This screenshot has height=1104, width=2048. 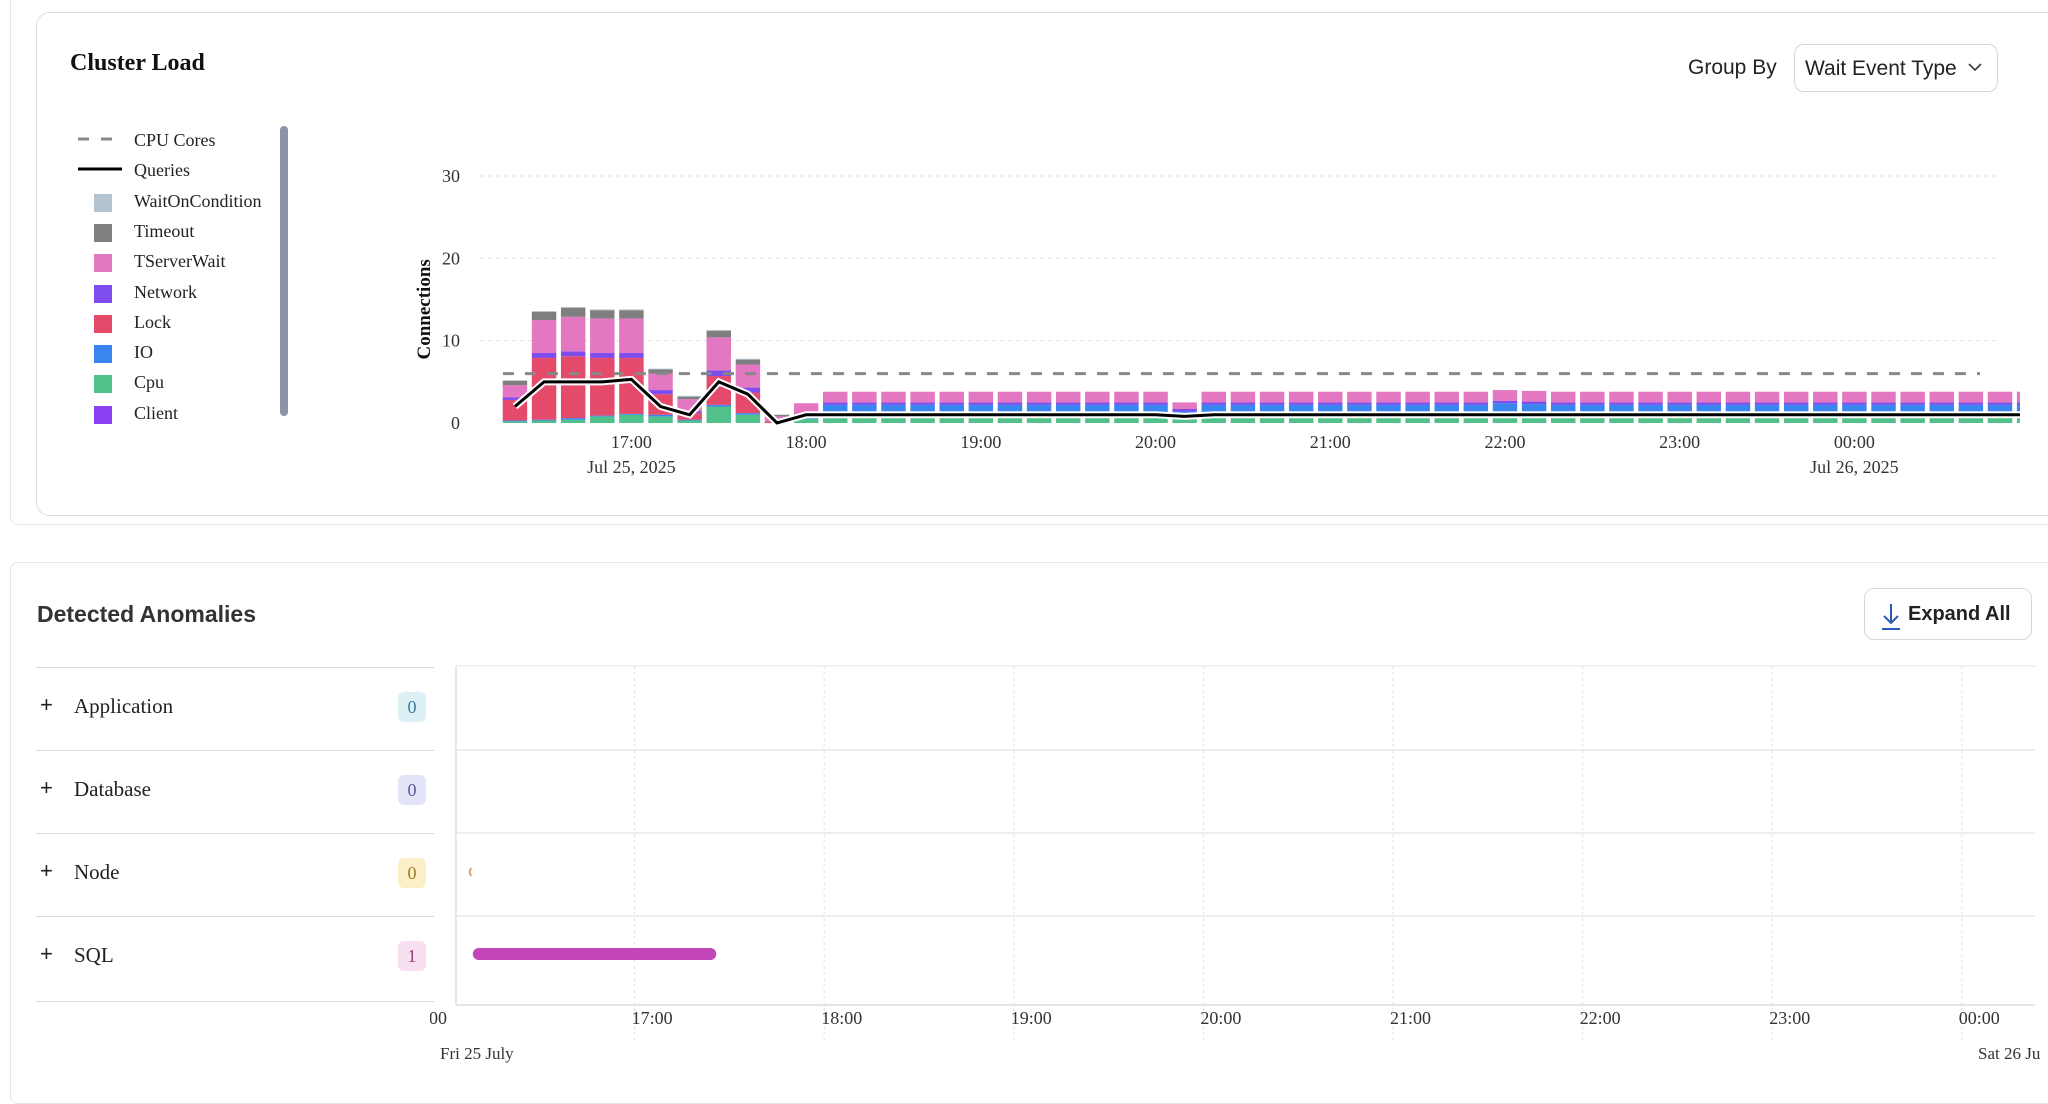 I want to click on cluster-load-title: Cluster Load, so click(x=137, y=63).